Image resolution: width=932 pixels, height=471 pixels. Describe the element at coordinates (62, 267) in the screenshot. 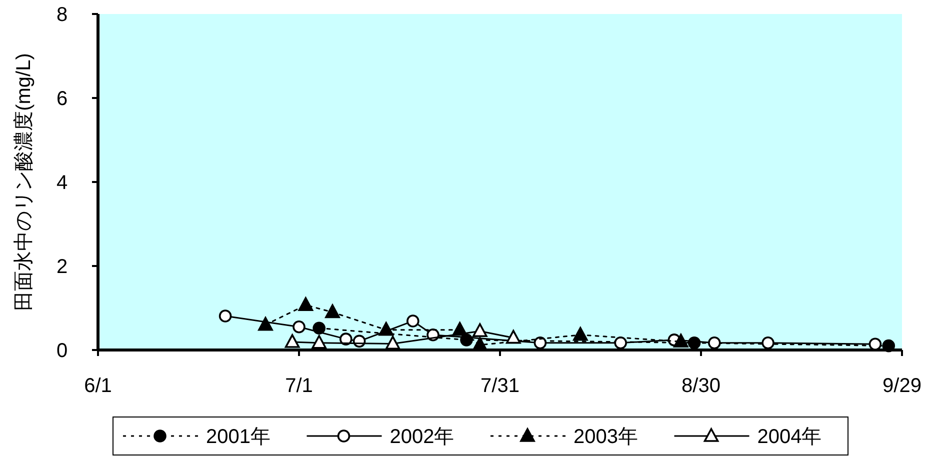

I see `y-tick-label: 2` at that location.